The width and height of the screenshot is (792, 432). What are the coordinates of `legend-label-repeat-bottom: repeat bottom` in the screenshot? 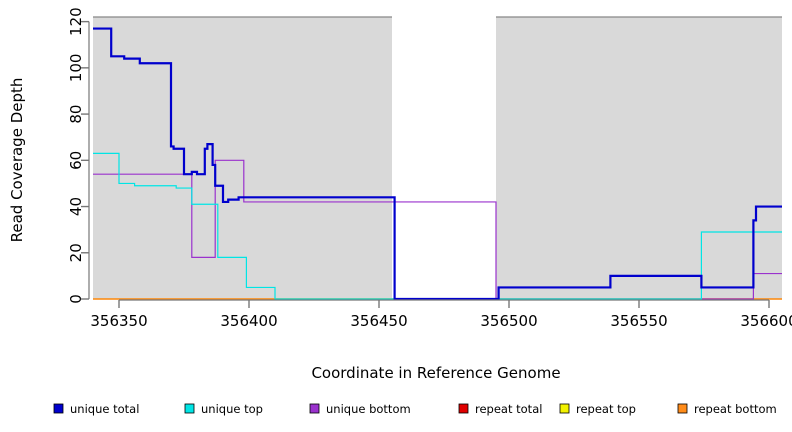 It's located at (735, 409).